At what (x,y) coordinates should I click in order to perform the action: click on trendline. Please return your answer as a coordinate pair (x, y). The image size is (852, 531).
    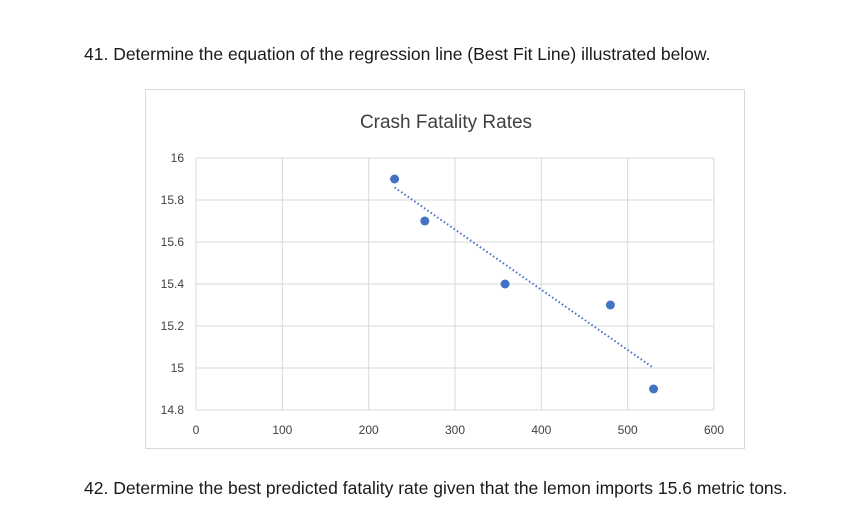
    Looking at the image, I should click on (524, 277).